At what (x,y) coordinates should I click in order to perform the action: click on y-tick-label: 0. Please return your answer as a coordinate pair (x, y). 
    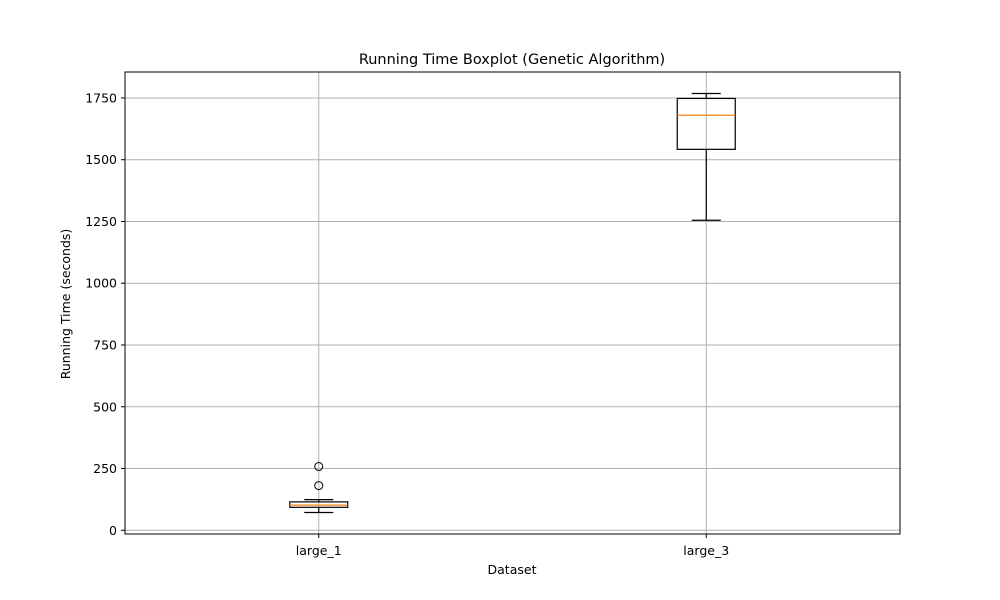
    Looking at the image, I should click on (113, 530).